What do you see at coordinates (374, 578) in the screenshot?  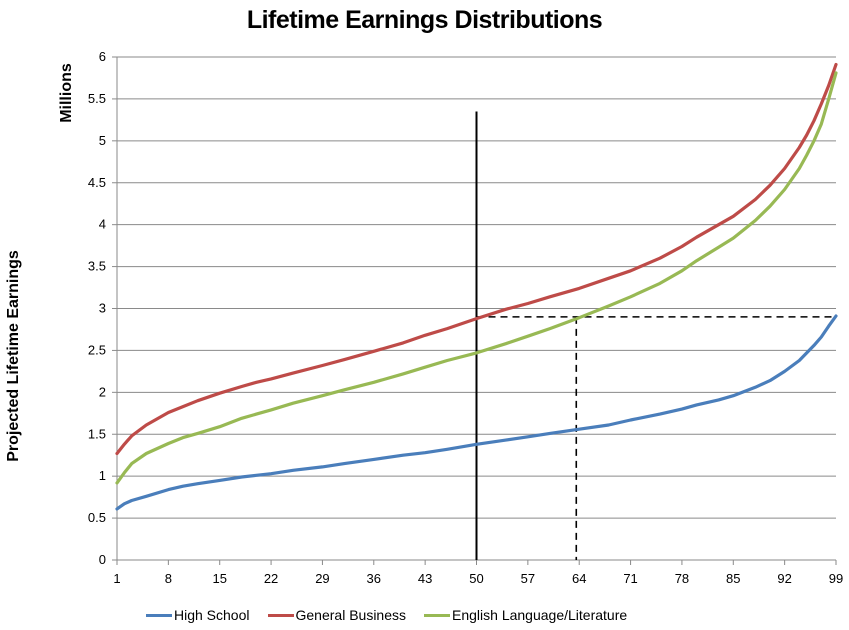 I see `x-tick-label: 36` at bounding box center [374, 578].